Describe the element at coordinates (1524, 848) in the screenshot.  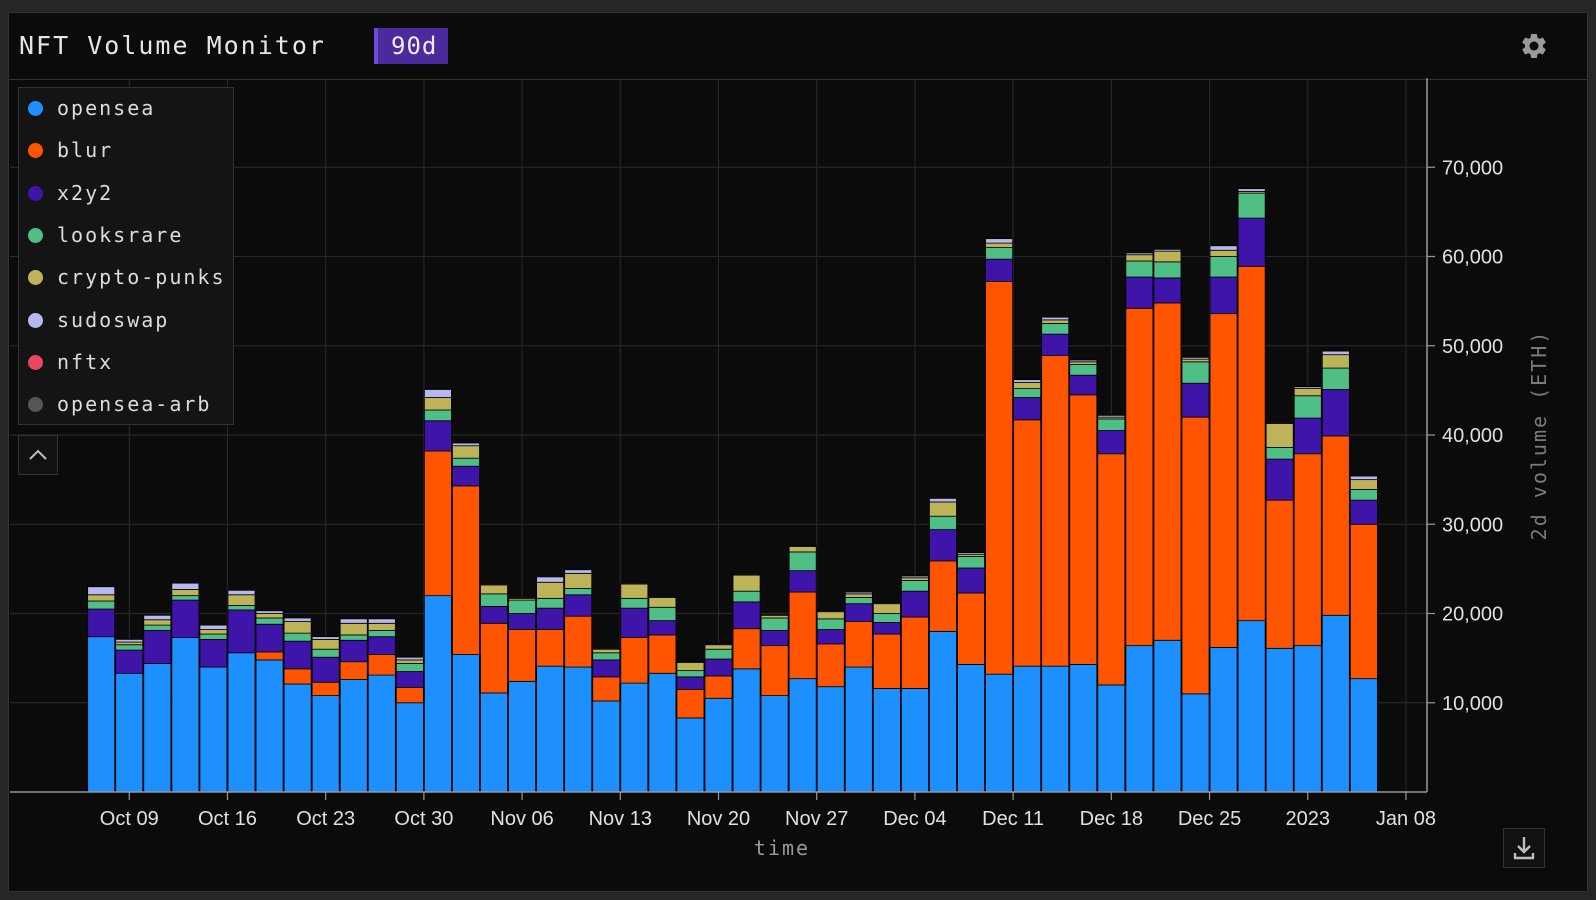
I see `download-button` at that location.